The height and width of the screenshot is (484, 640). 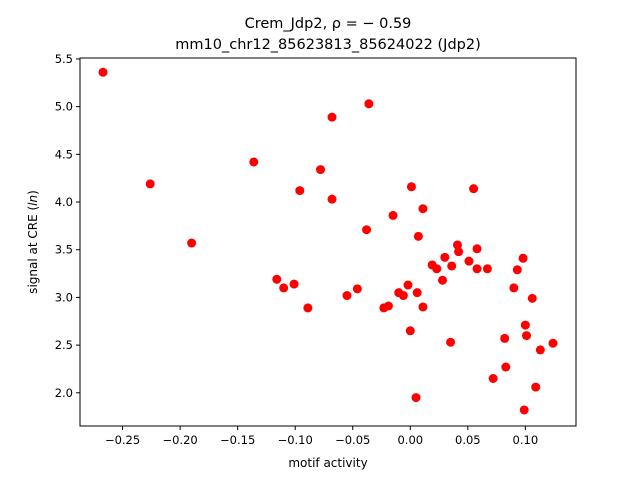 I want to click on y-axis-label: signal at CRE (ln), so click(x=33, y=242).